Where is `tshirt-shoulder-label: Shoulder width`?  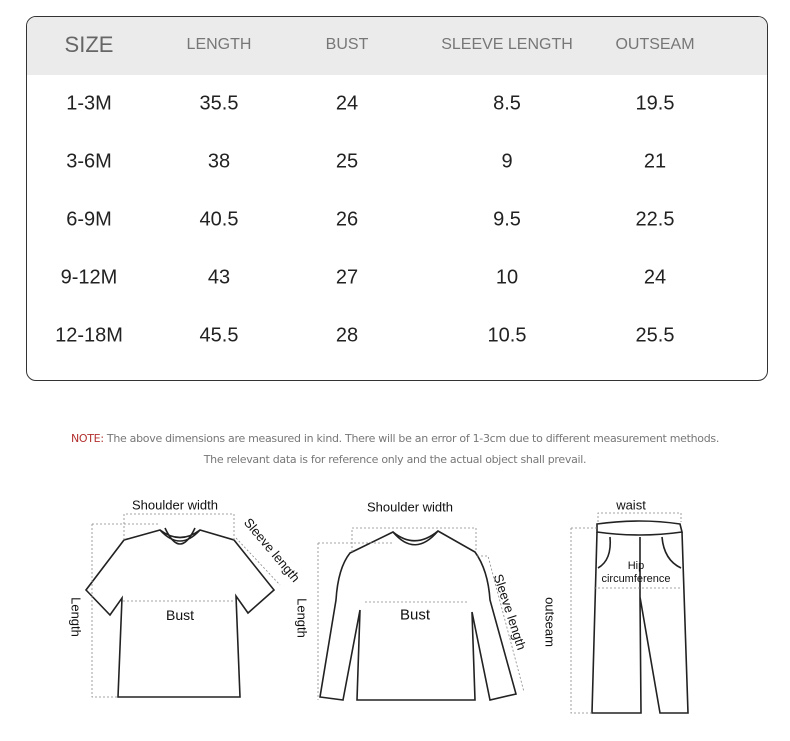 tshirt-shoulder-label: Shoulder width is located at coordinates (175, 505).